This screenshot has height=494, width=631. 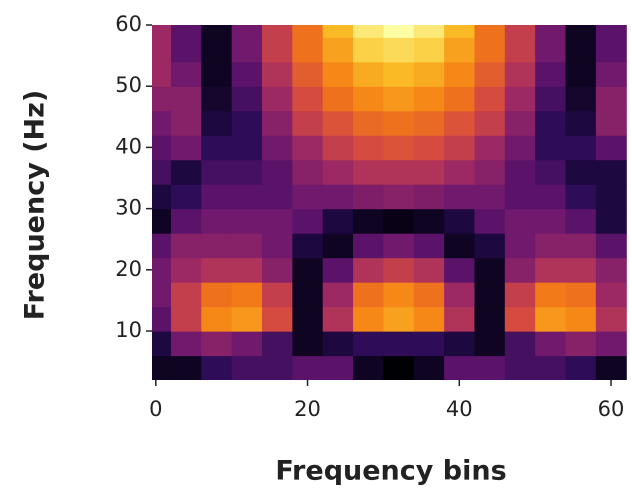 What do you see at coordinates (128, 208) in the screenshot?
I see `y-tick-label: 30` at bounding box center [128, 208].